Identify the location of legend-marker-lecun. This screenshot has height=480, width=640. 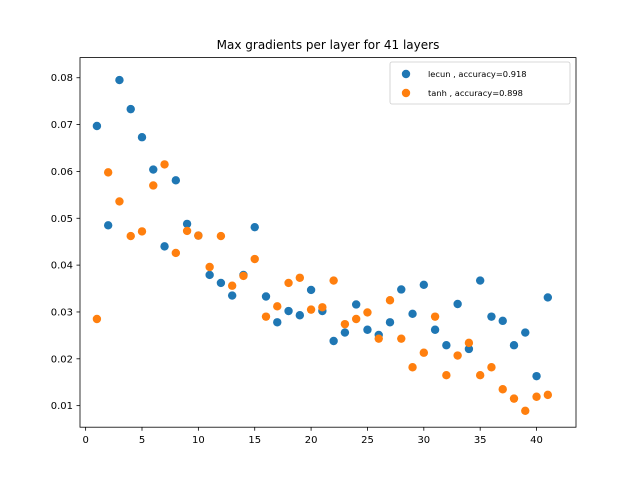
(406, 74).